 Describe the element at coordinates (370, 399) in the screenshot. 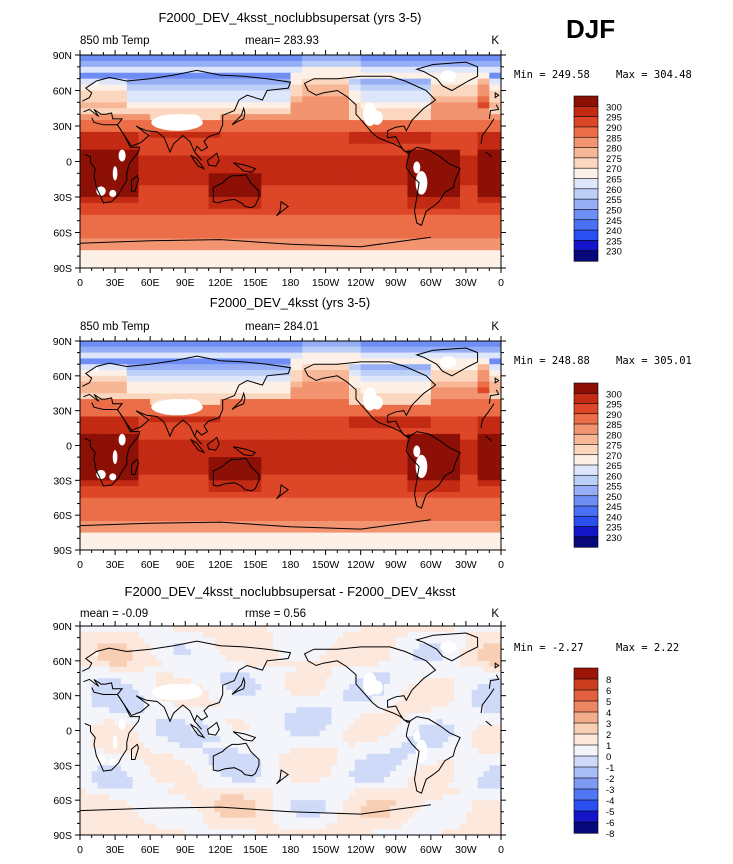

I see `coastline-americasN` at that location.